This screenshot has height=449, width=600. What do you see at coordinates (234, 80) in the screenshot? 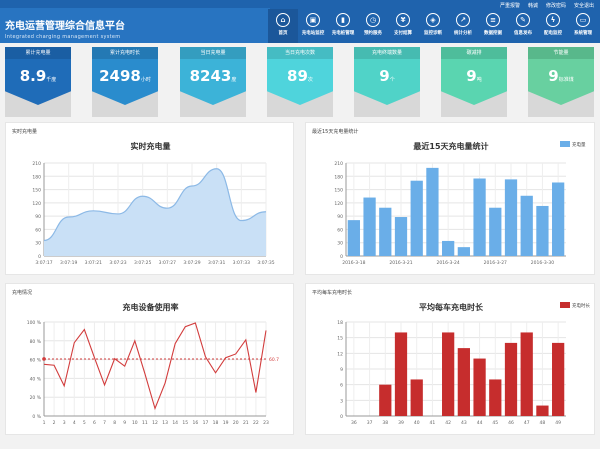
I see `stat-unit: 度` at bounding box center [234, 80].